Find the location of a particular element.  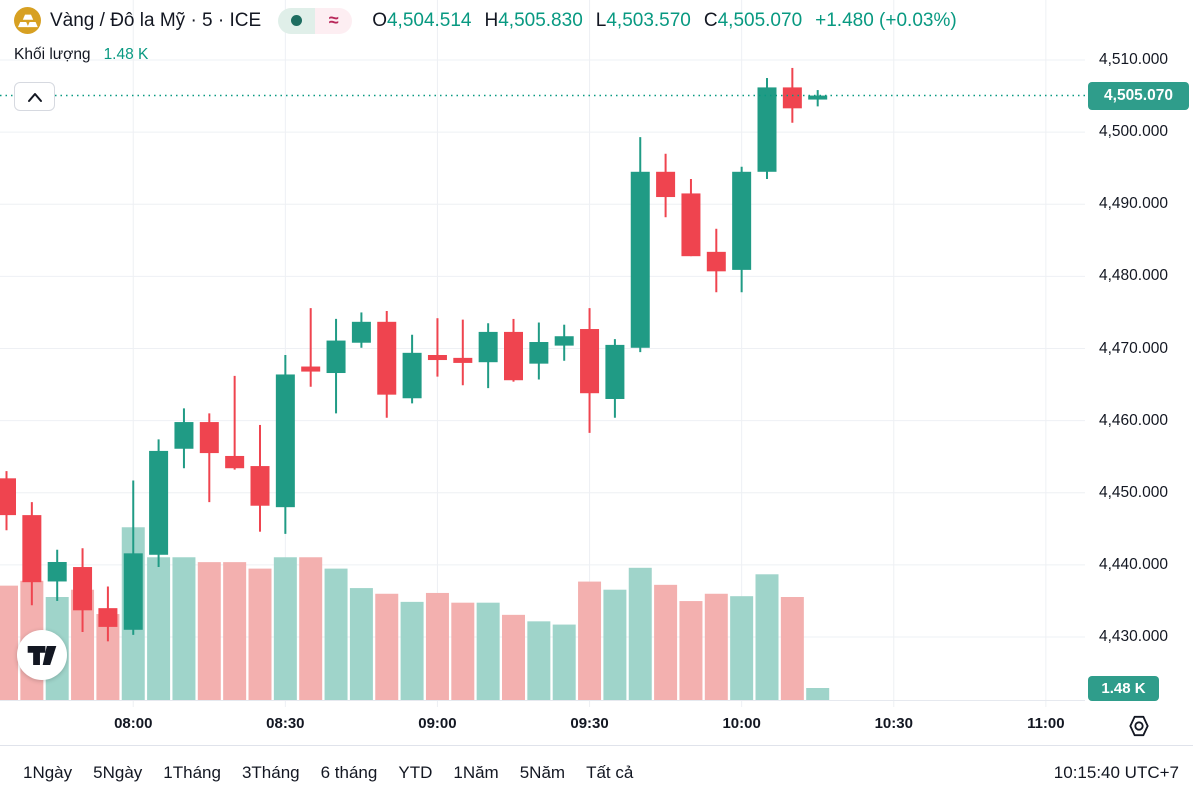

volume-label: Khối lượng is located at coordinates (52, 54).